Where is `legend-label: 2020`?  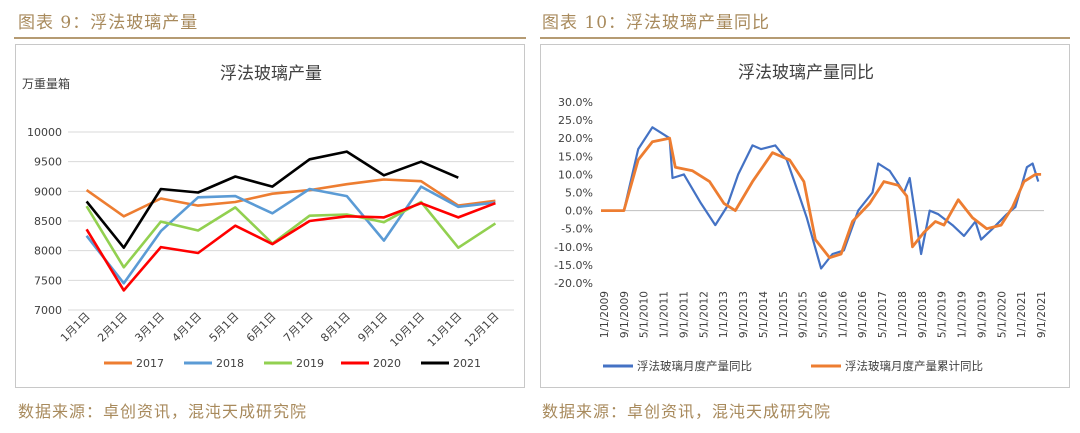 legend-label: 2020 is located at coordinates (387, 363).